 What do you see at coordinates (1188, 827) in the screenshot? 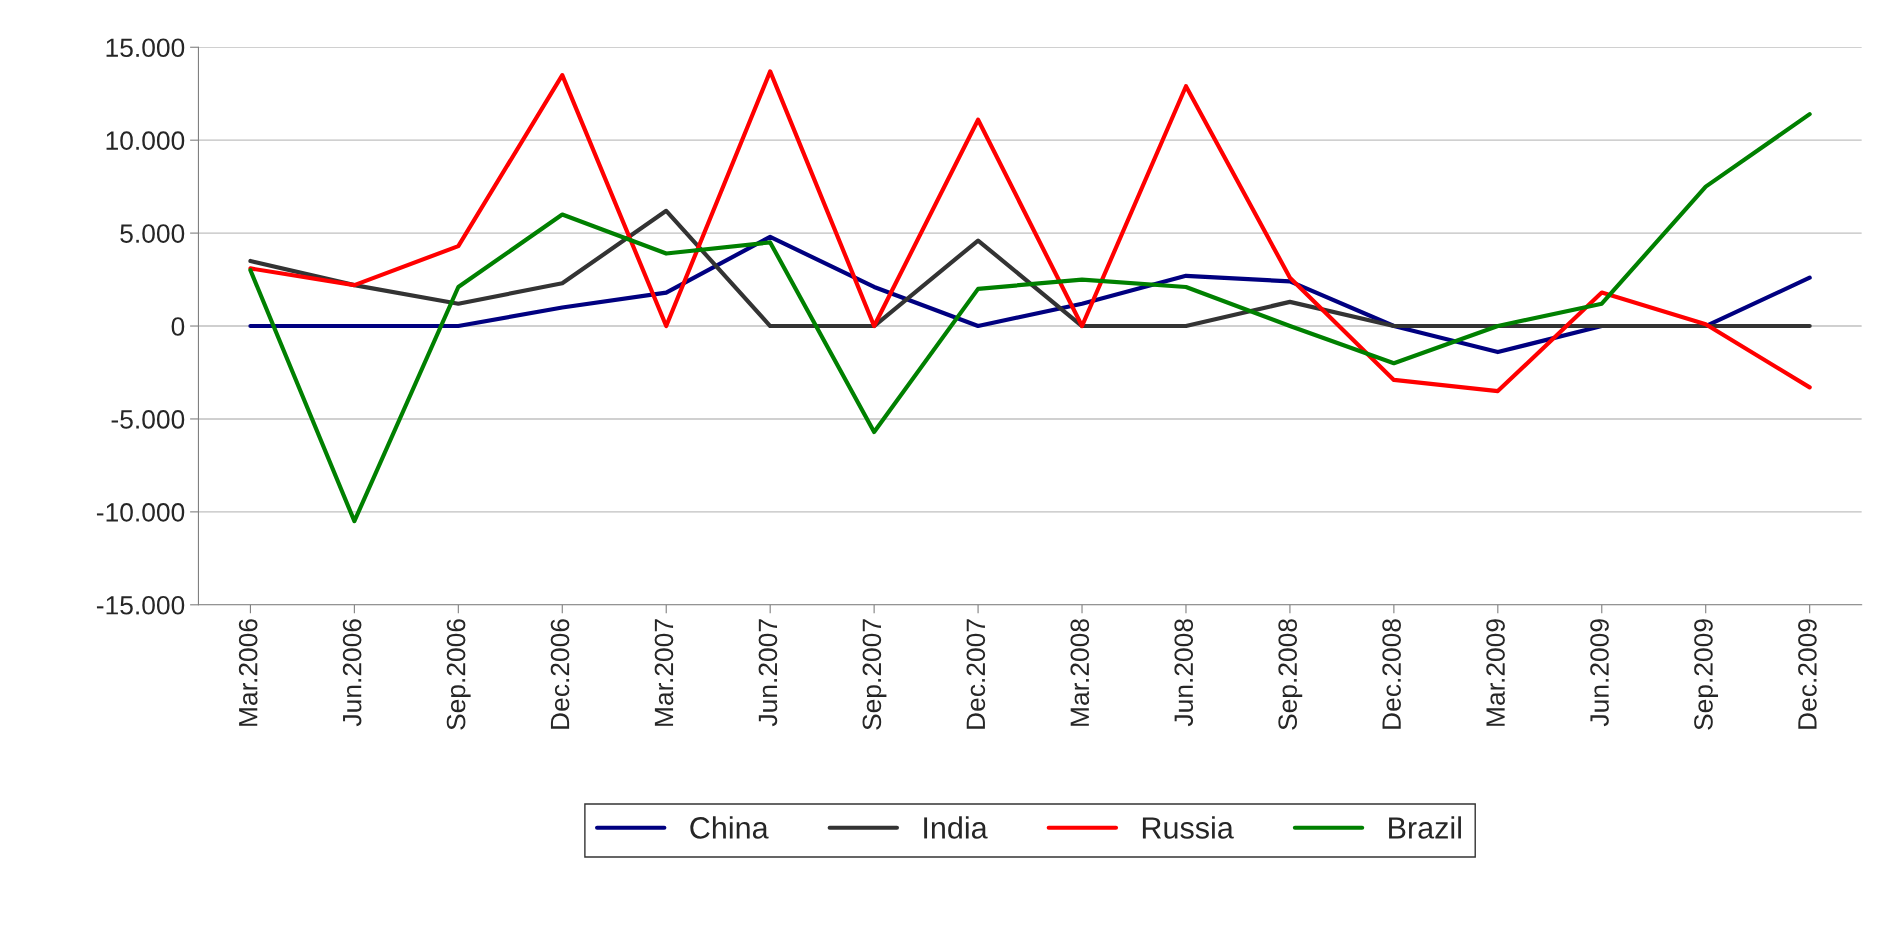
I see `legend-label: Russia` at bounding box center [1188, 827].